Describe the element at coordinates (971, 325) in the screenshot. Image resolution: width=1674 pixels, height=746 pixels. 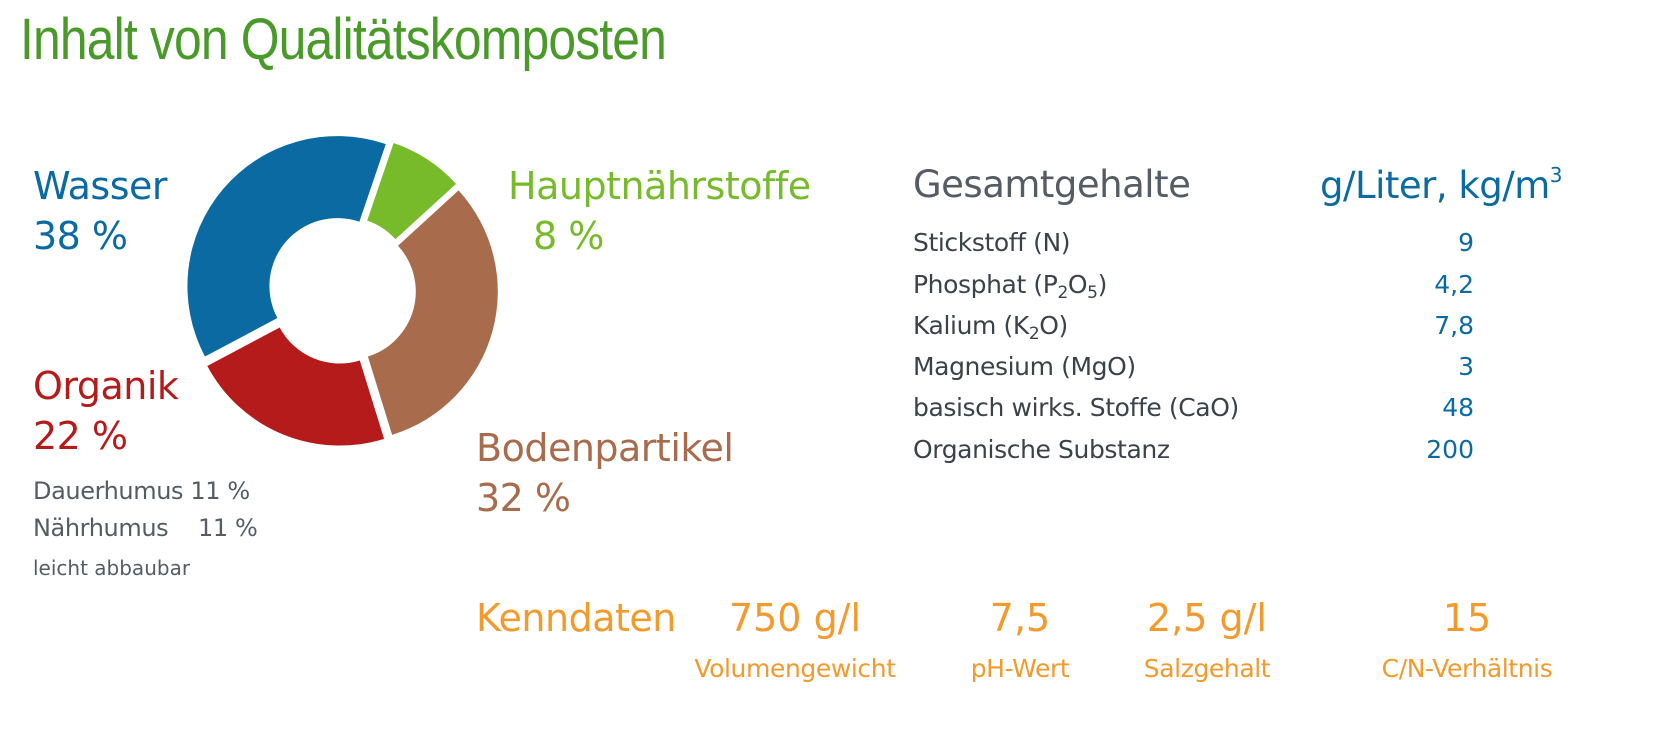
I see `label-part: Kalium (K` at that location.